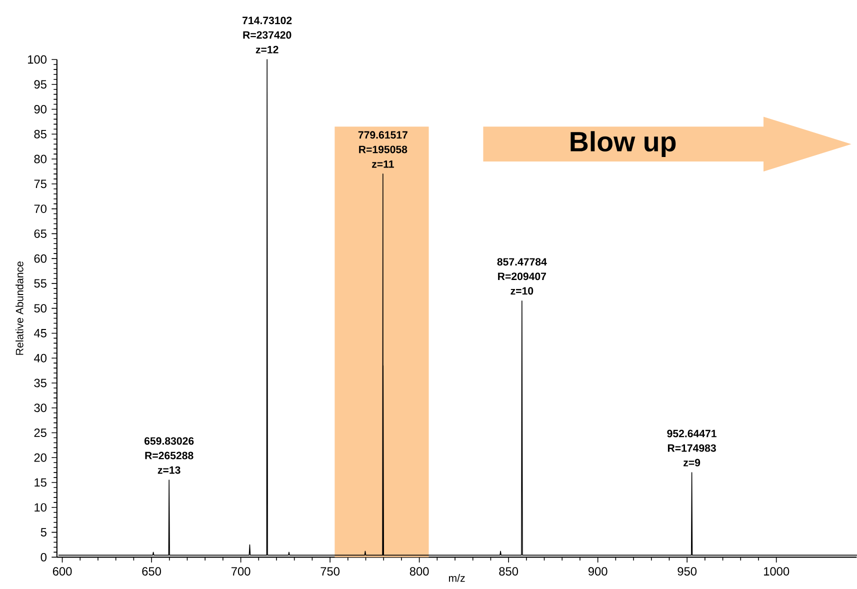 Image resolution: width=857 pixels, height=589 pixels. Describe the element at coordinates (40, 134) in the screenshot. I see `y-tick-label: 85` at that location.